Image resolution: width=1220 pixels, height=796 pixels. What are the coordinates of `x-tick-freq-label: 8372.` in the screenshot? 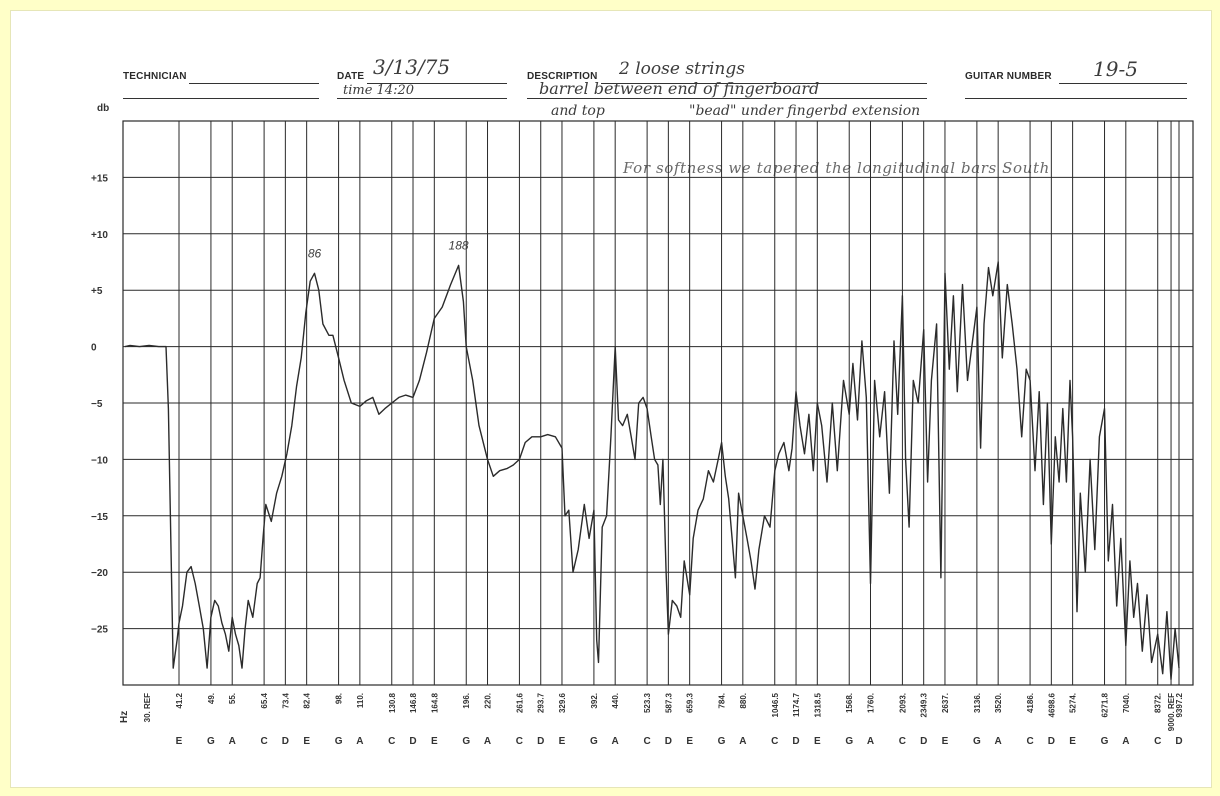 It's located at (1158, 703).